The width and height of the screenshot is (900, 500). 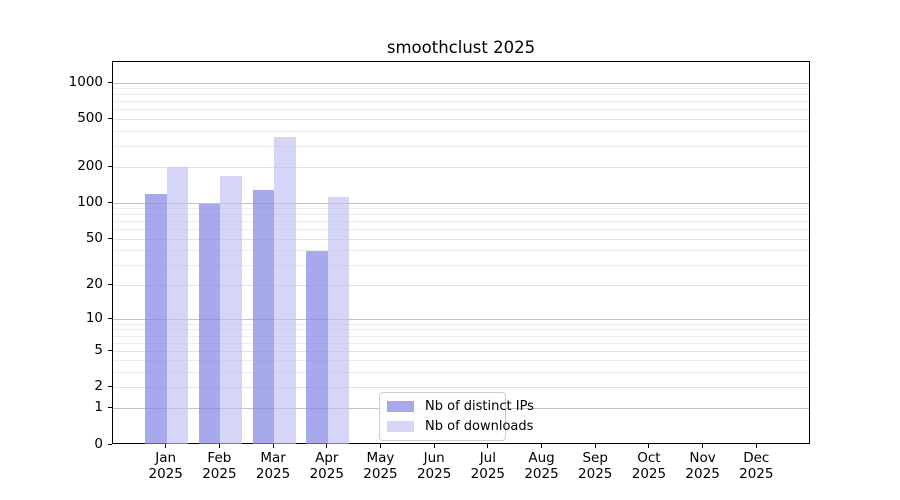 I want to click on x-tick-label: Feb 2025, so click(x=219, y=466).